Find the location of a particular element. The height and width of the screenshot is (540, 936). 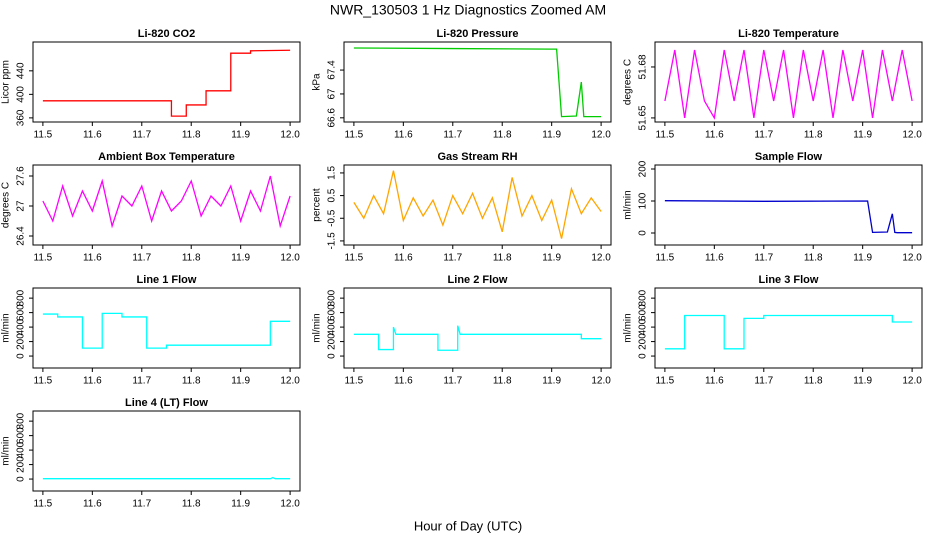

y-tick-label: 66.6 is located at coordinates (332, 118).